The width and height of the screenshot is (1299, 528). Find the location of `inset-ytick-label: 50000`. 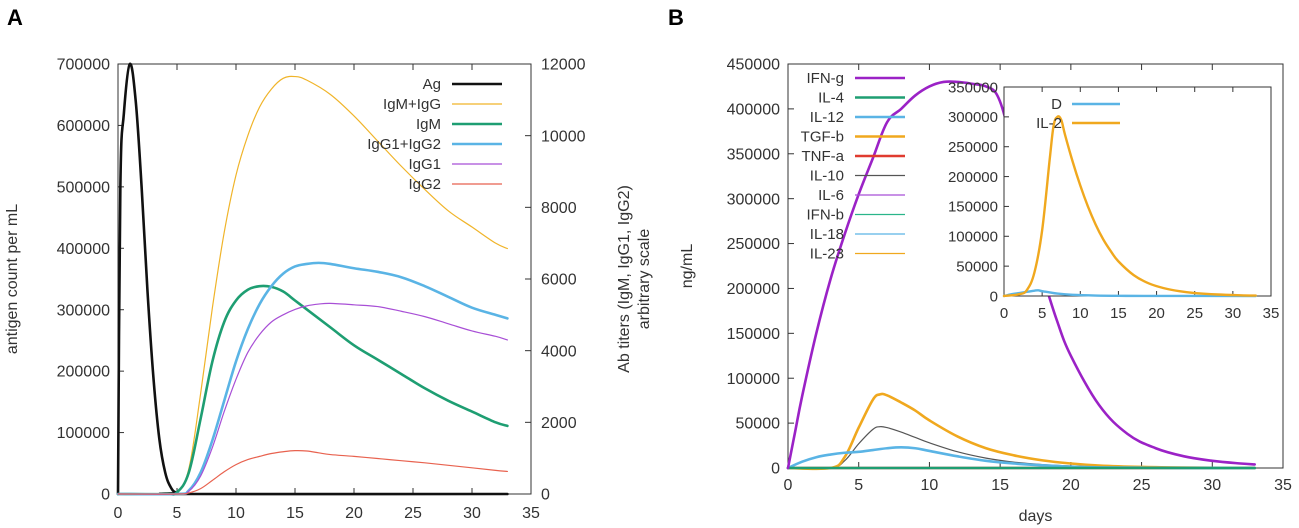

inset-ytick-label: 50000 is located at coordinates (977, 266).